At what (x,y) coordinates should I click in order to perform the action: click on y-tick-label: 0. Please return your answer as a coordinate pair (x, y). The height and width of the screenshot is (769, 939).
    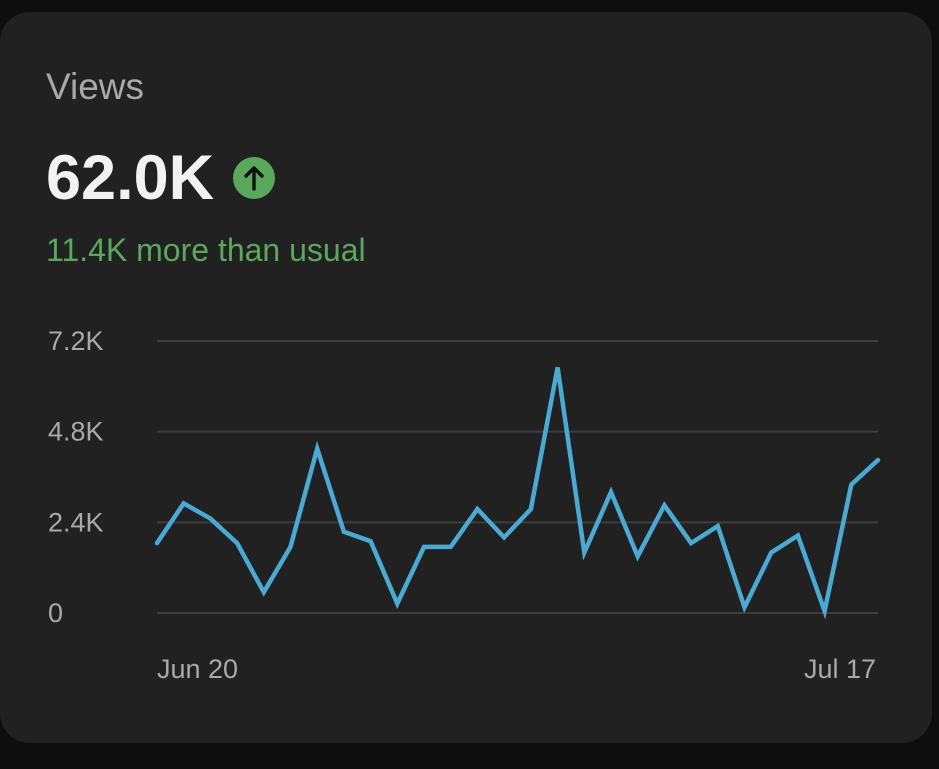
    Looking at the image, I should click on (55, 613).